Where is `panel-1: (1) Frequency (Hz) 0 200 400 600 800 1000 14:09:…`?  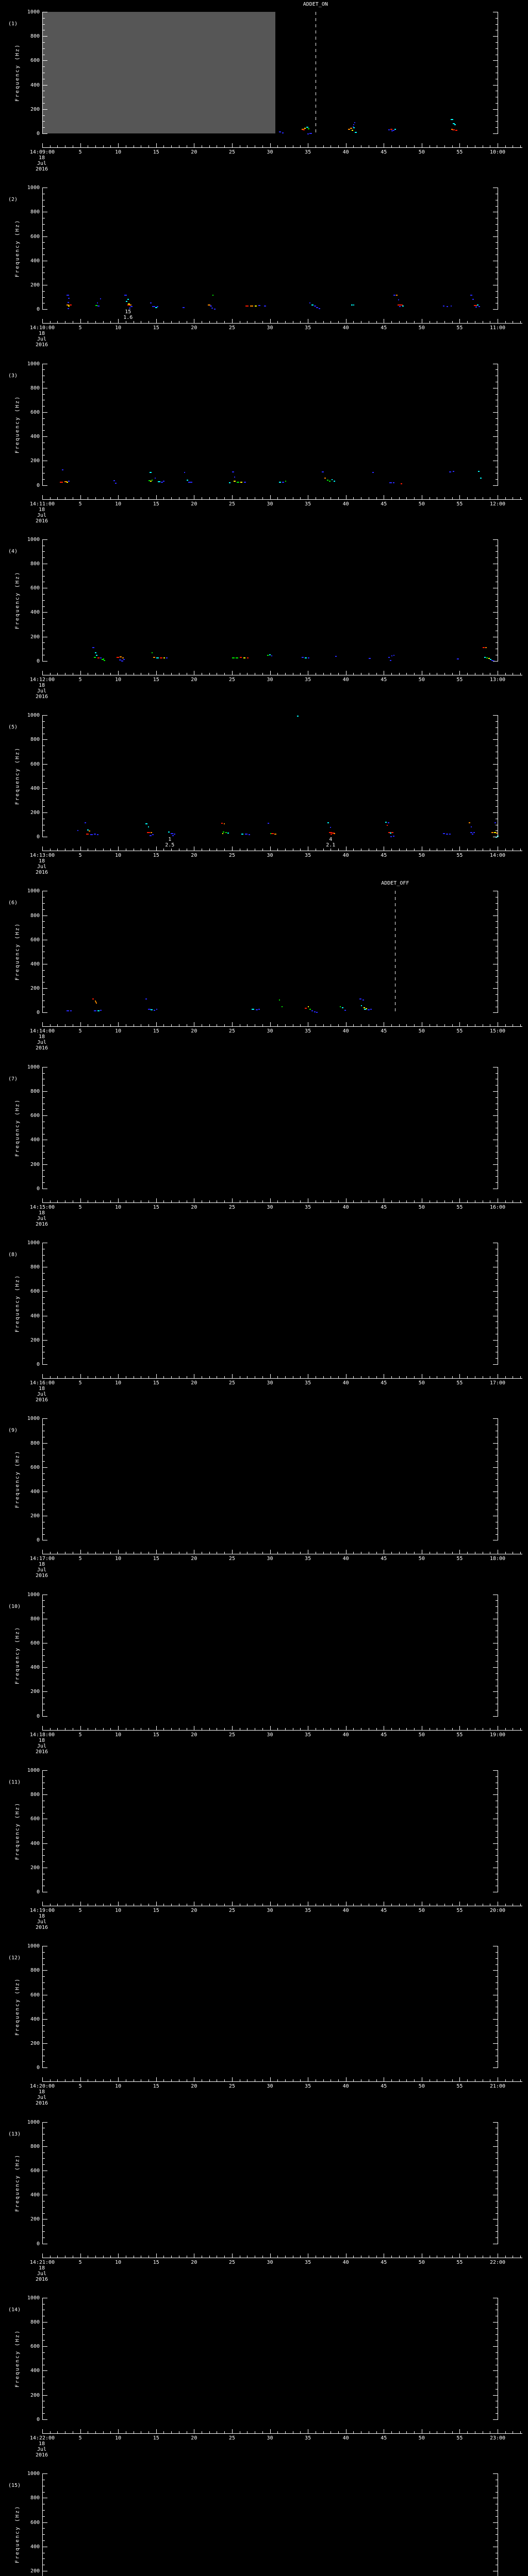
panel-1: (1) Frequency (Hz) 0 200 400 600 800 1000 14:09:… is located at coordinates (264, 88).